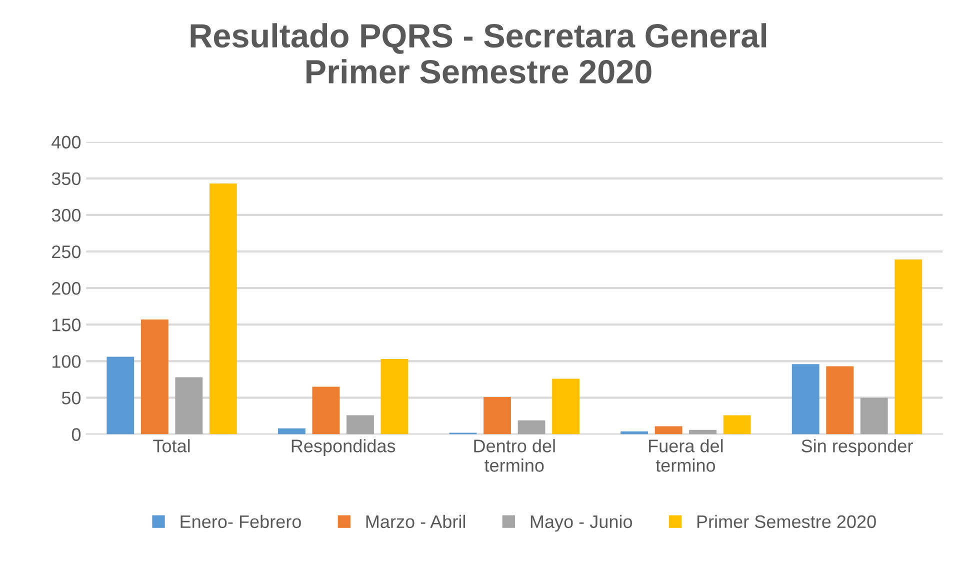  What do you see at coordinates (66, 325) in the screenshot?
I see `y-tick-label: 150` at bounding box center [66, 325].